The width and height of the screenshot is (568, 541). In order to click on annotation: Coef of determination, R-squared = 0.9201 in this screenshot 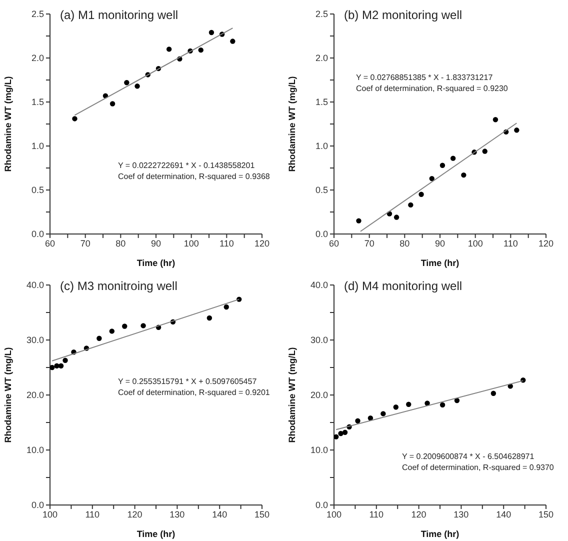, I will do `click(194, 392)`.